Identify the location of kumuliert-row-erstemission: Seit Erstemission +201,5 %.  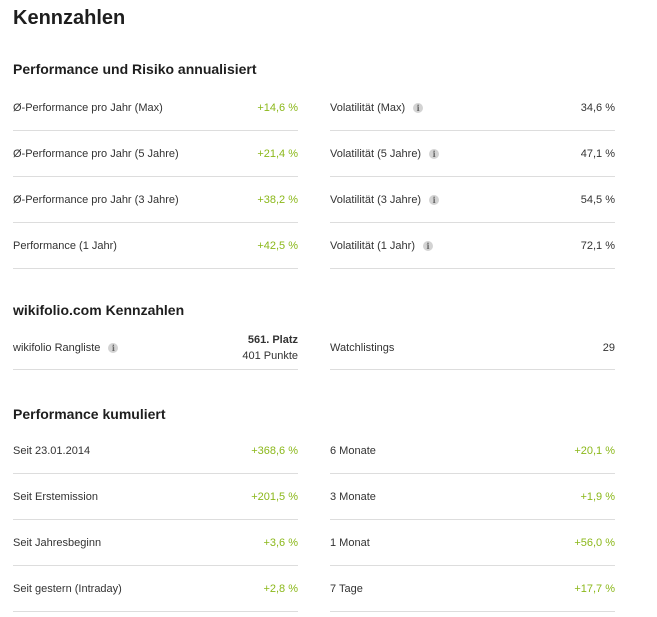
(155, 497).